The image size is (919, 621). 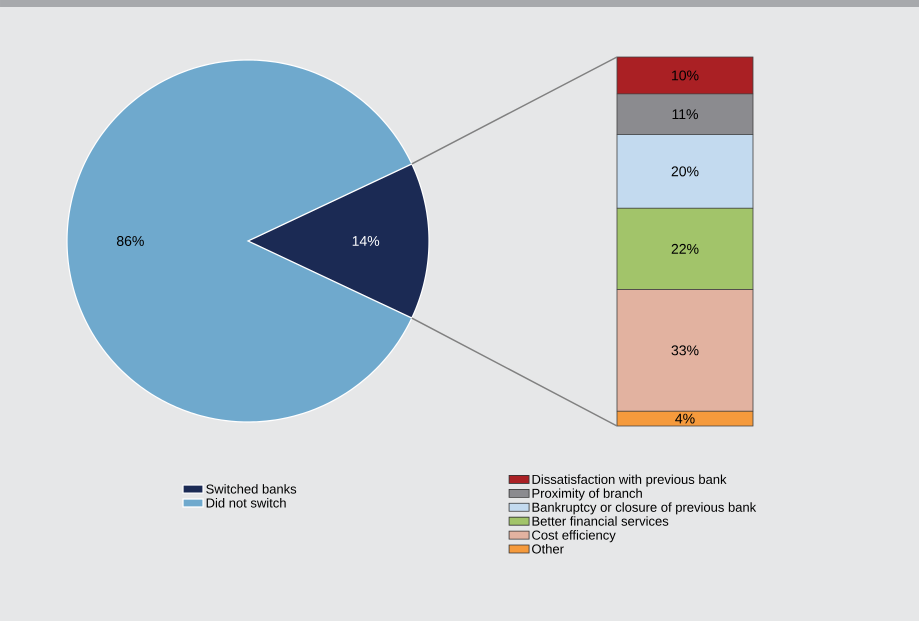 What do you see at coordinates (685, 419) in the screenshot?
I see `data-label: 4%` at bounding box center [685, 419].